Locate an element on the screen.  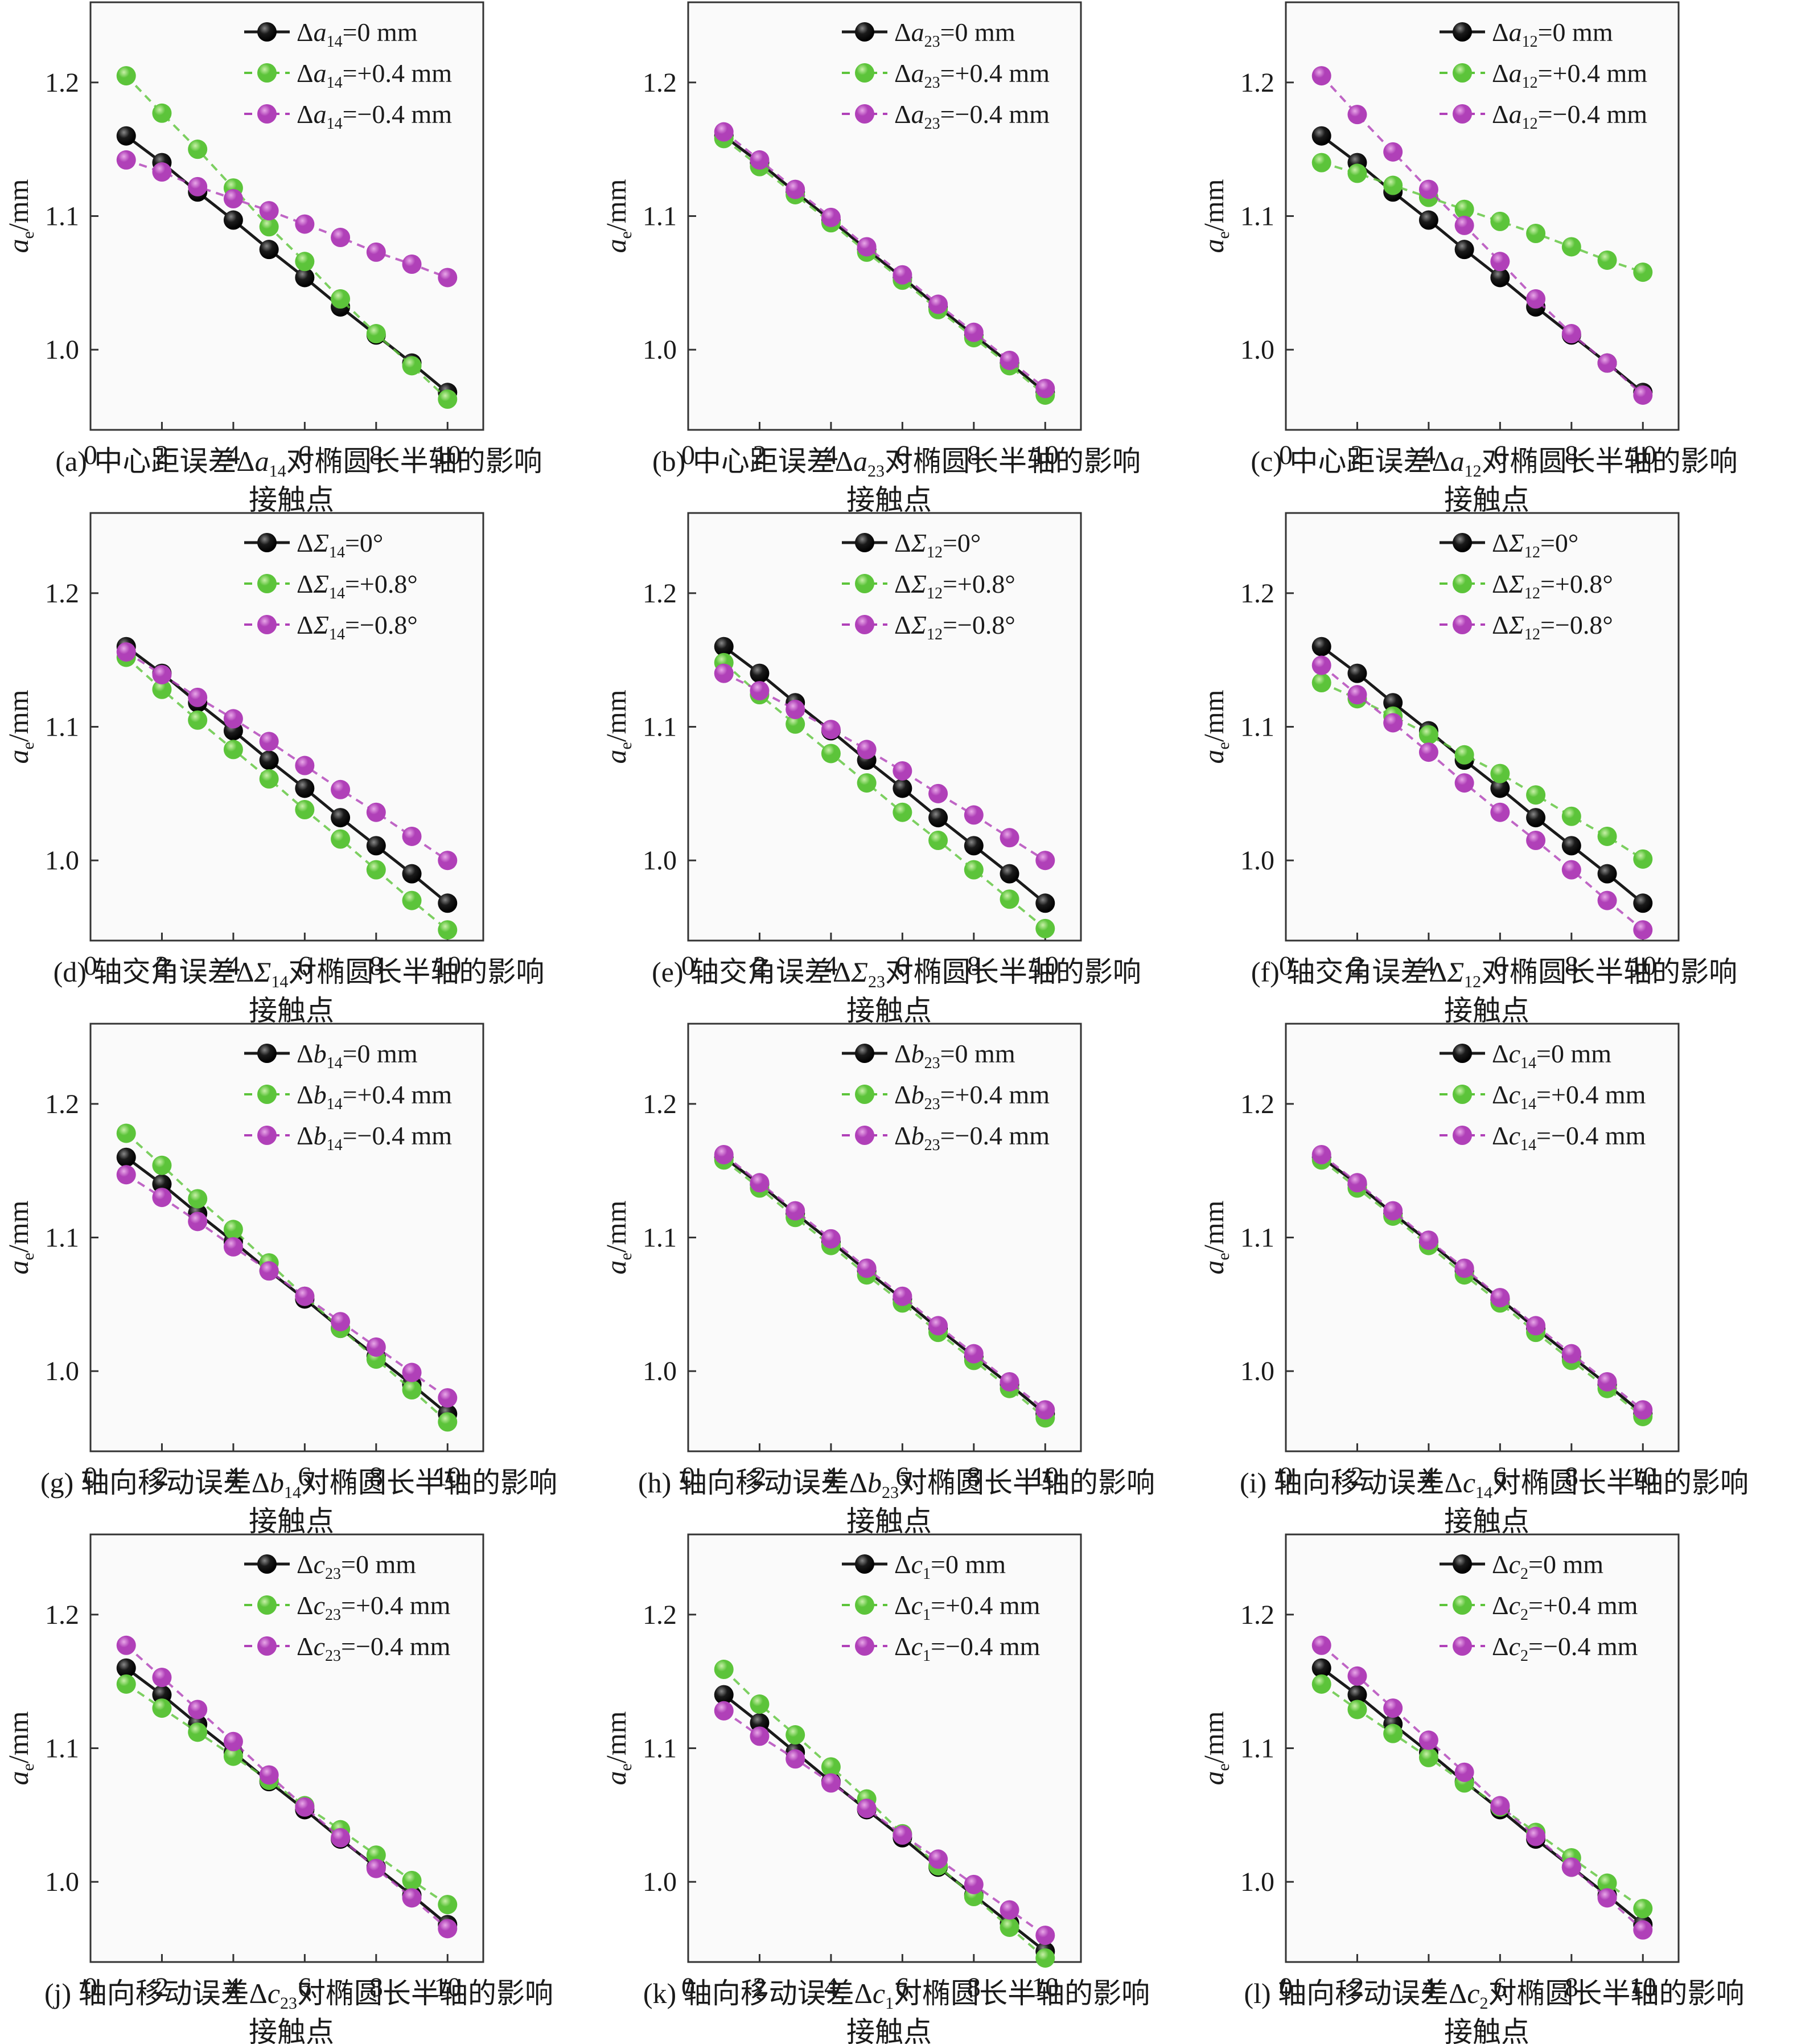
legend-label: Δa23=+0.4 mm is located at coordinates (972, 75).